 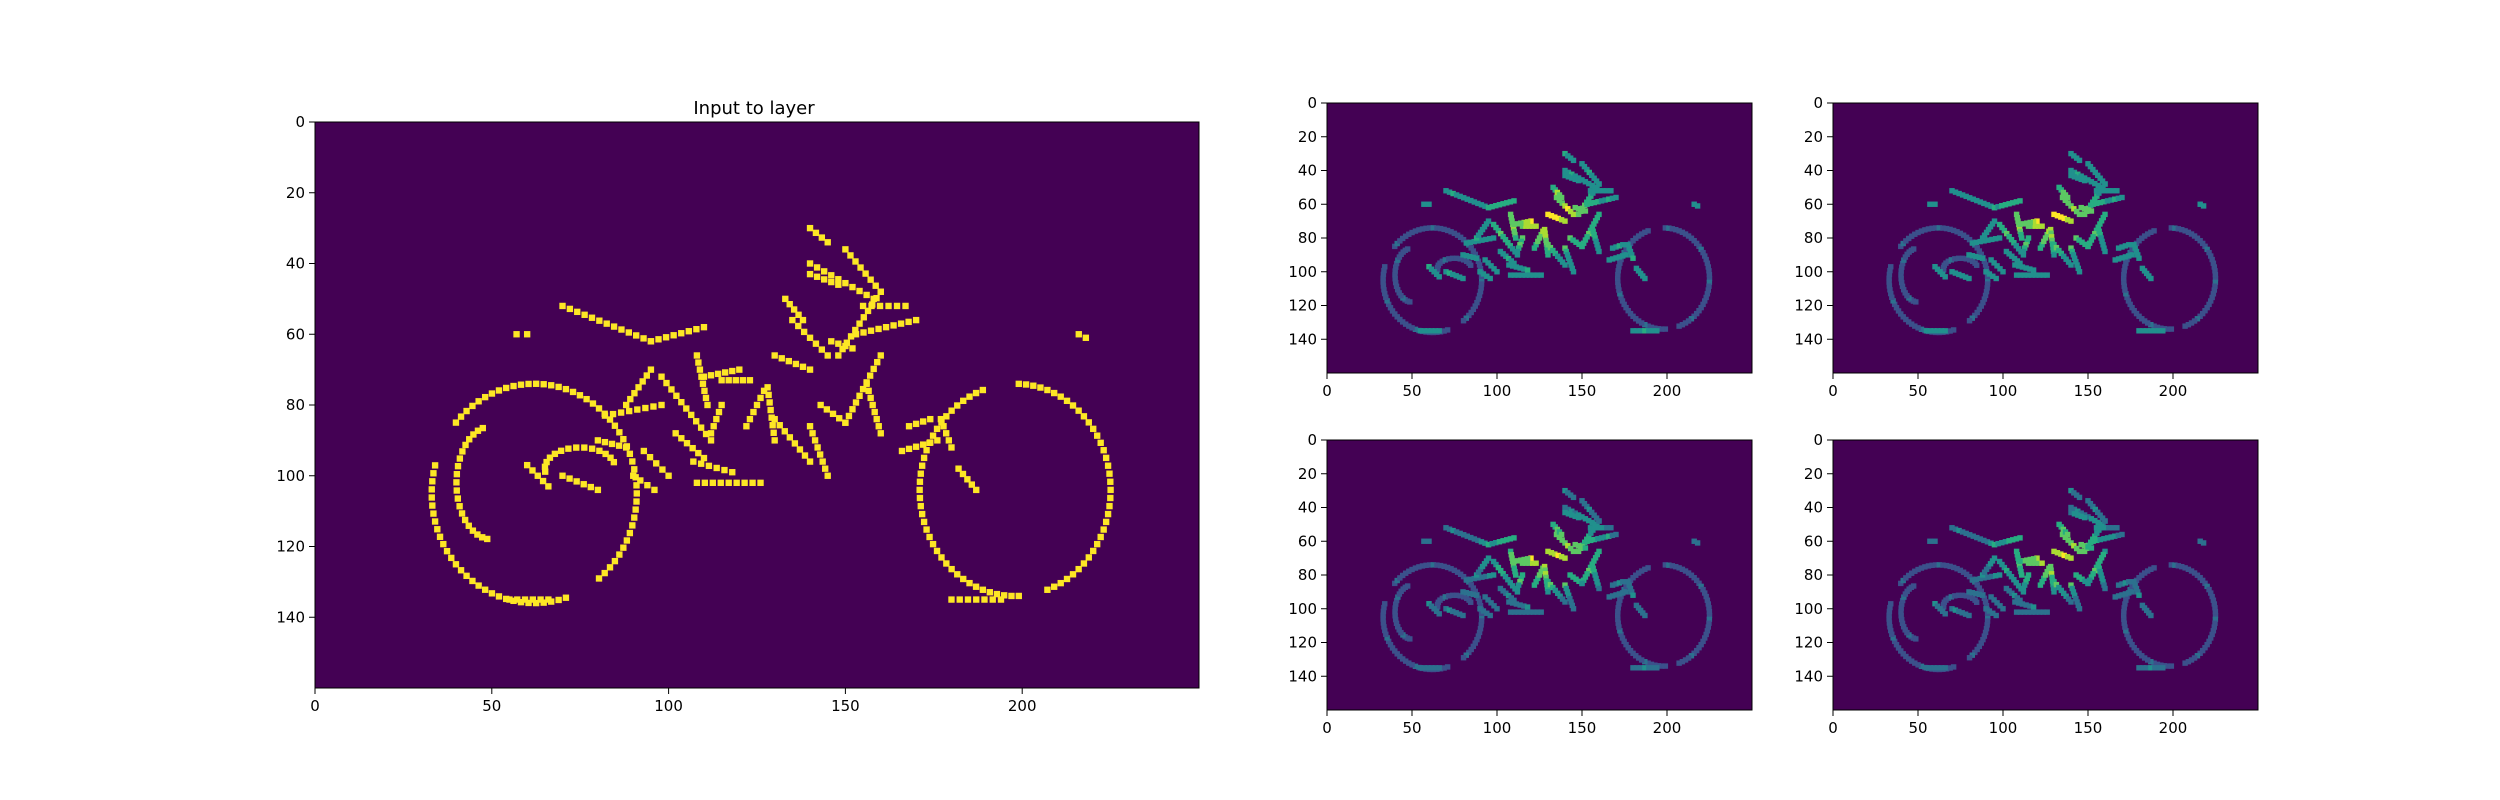 What do you see at coordinates (1813, 238) in the screenshot?
I see `y-tick-label: 80` at bounding box center [1813, 238].